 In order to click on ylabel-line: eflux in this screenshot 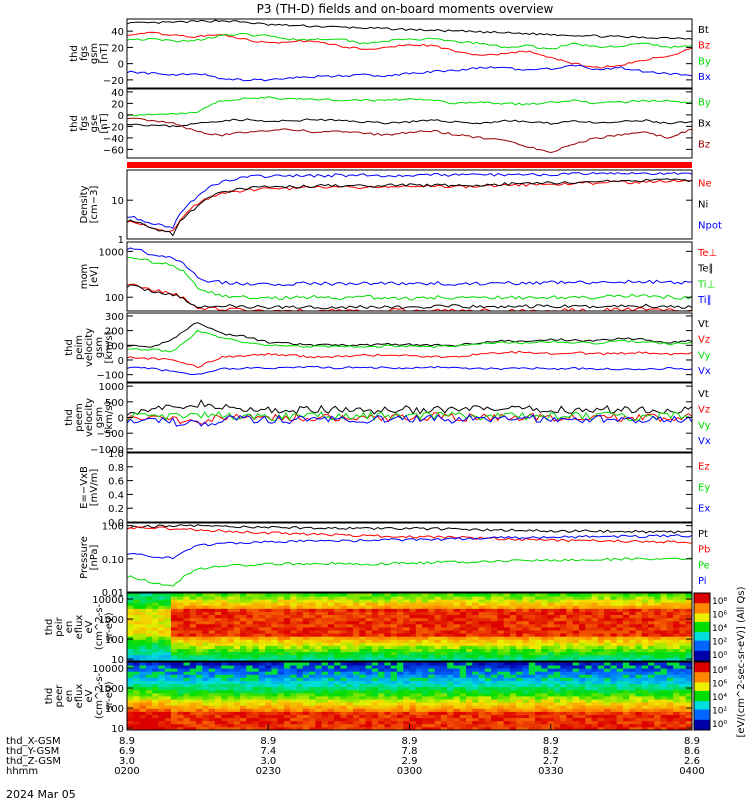, I will do `click(79, 696)`.